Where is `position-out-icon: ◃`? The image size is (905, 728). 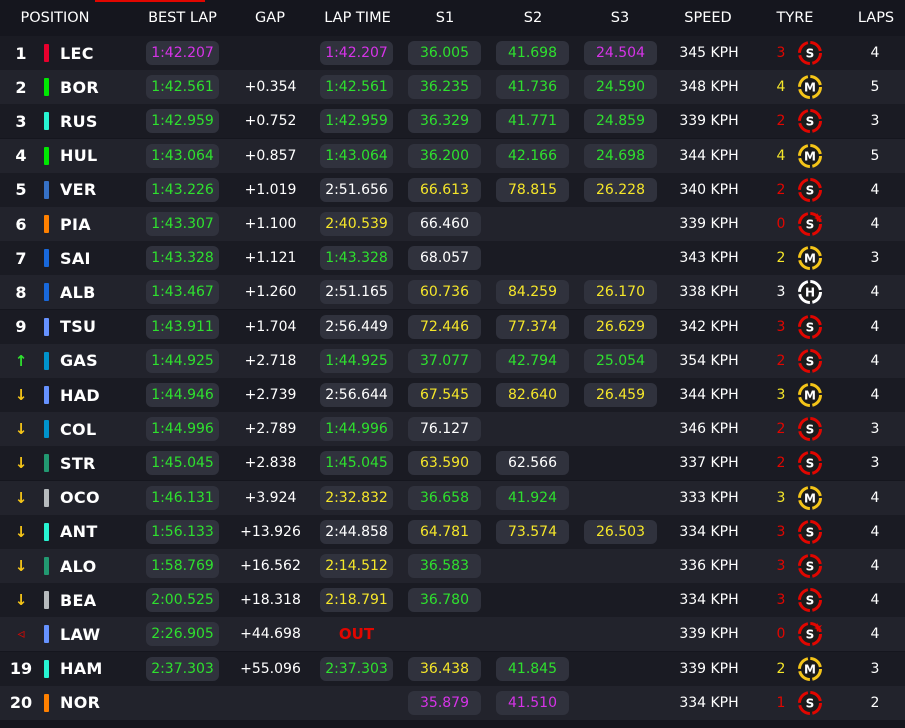 position-out-icon: ◃ is located at coordinates (21, 634).